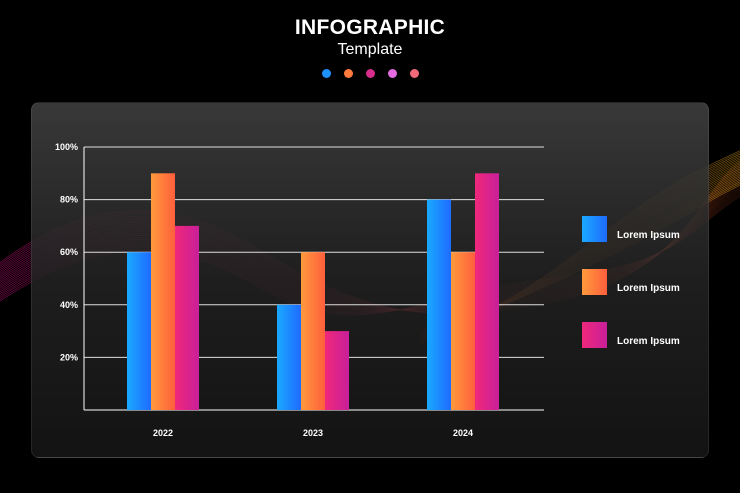 The width and height of the screenshot is (740, 493). I want to click on y-tick-label: 40%, so click(69, 305).